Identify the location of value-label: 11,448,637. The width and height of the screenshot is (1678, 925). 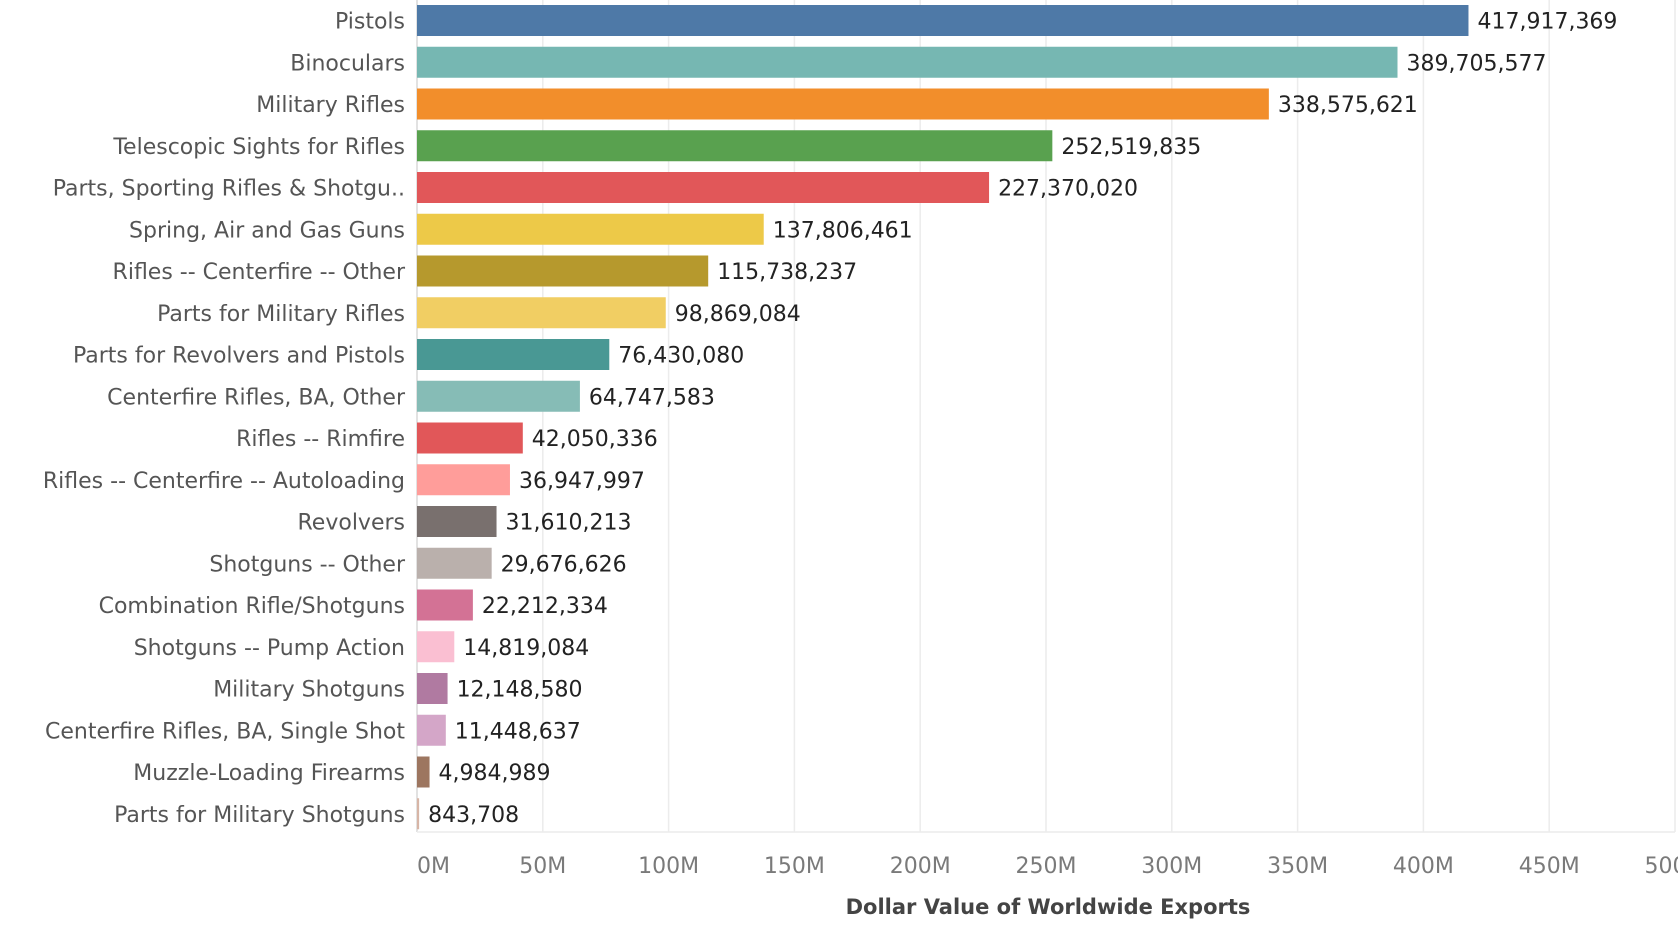
(518, 731).